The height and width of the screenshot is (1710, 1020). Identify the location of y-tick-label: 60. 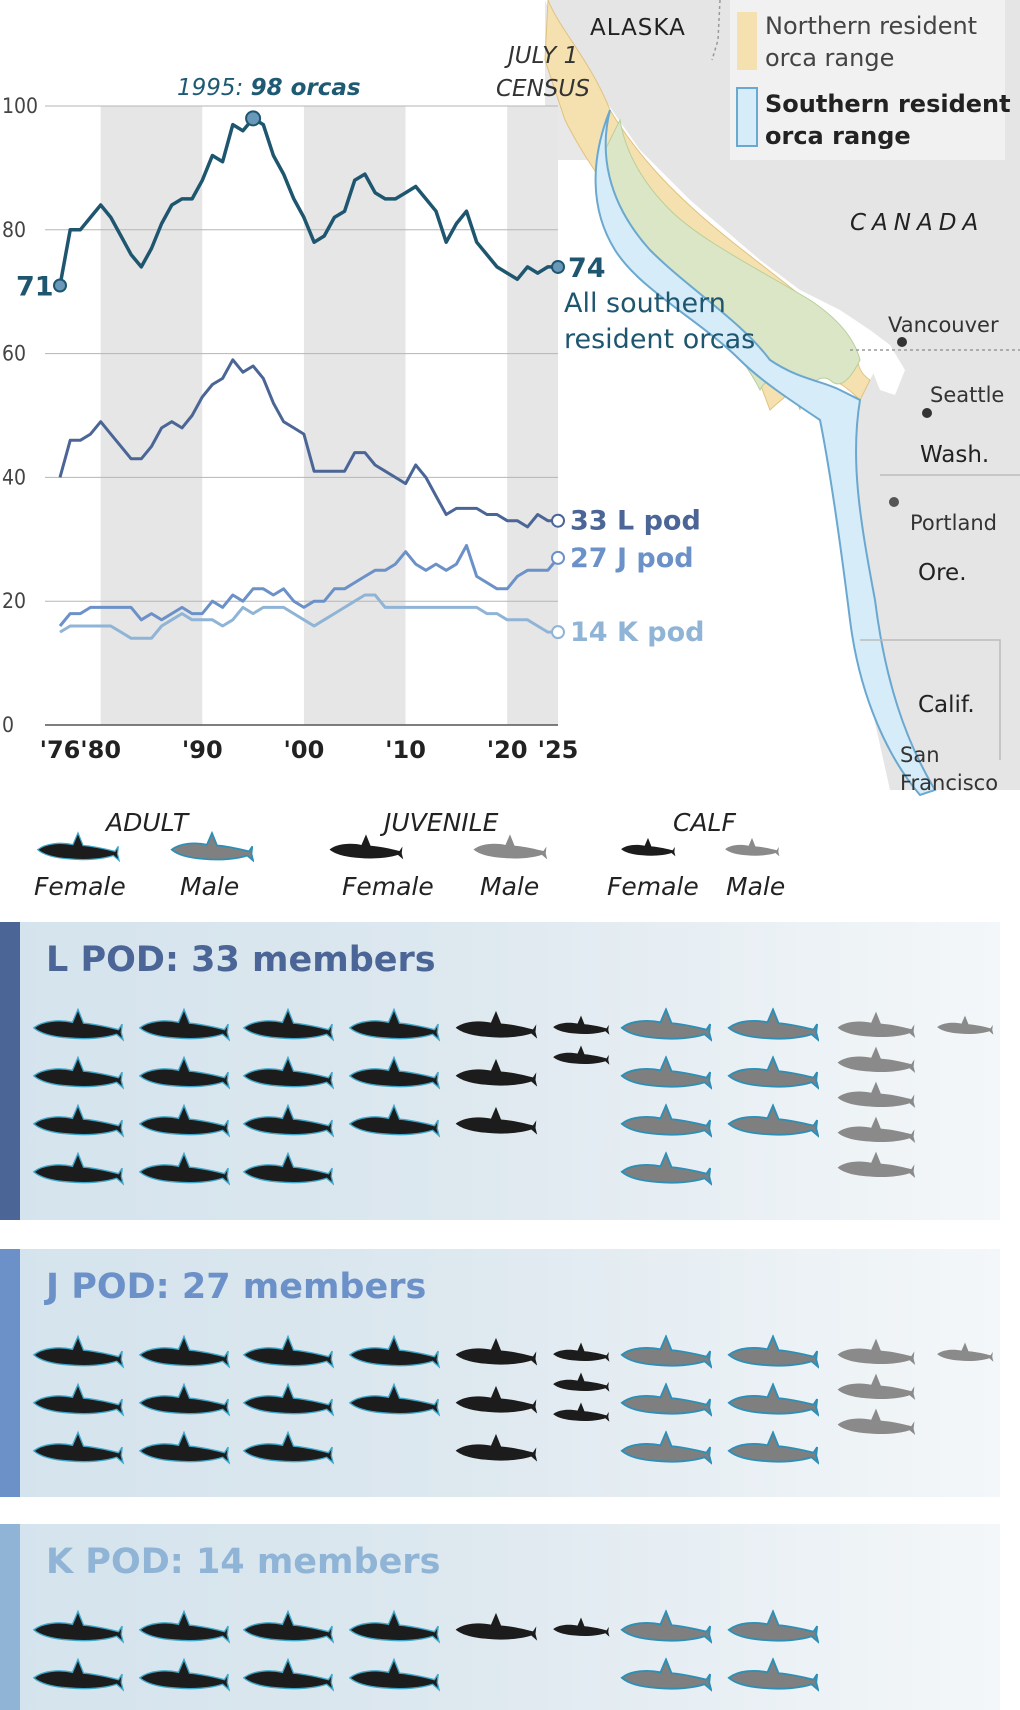
(14, 354).